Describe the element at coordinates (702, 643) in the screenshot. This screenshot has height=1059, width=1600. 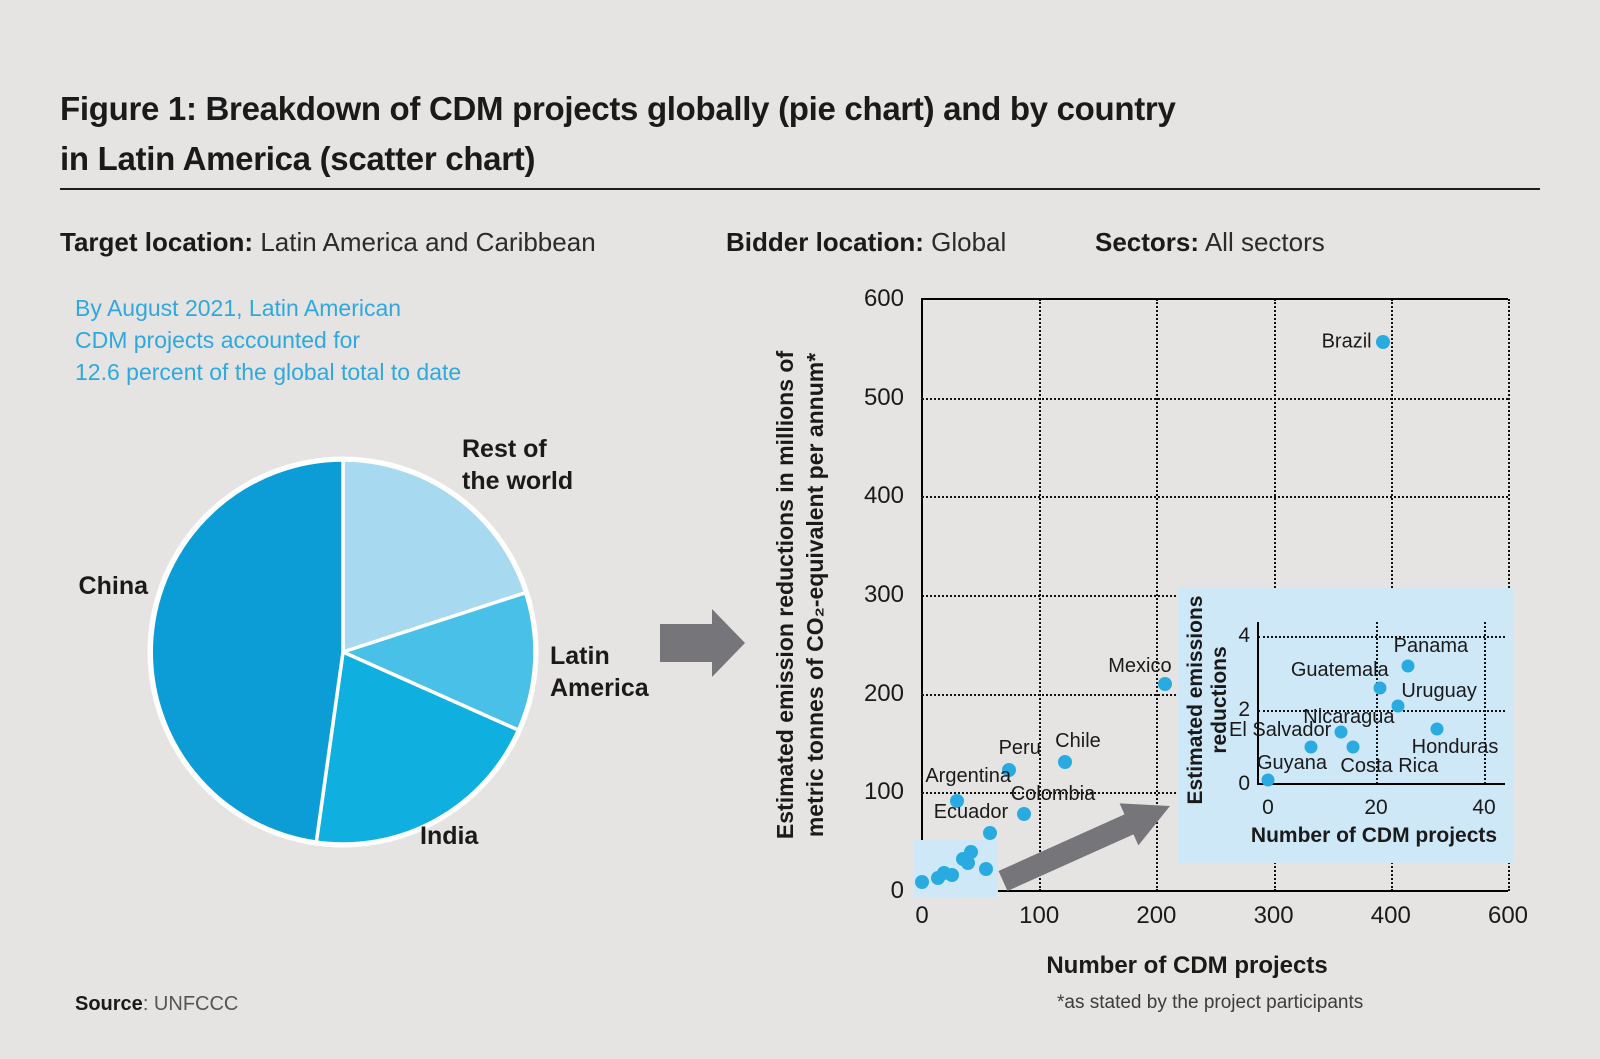
I see `pie-to-scatter-arrow-icon` at that location.